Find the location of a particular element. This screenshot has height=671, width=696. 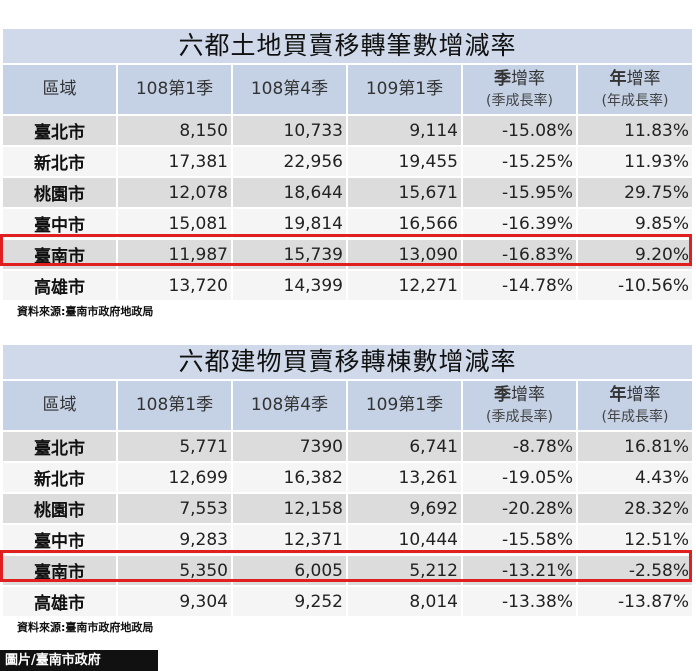

table-title: 六都建物買賣移轉棟數增減率 is located at coordinates (347, 362).